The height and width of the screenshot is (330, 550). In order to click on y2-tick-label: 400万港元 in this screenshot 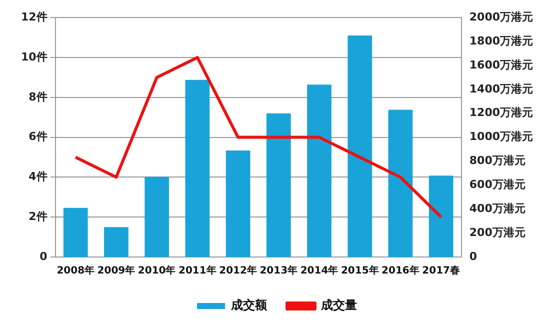, I will do `click(497, 208)`.